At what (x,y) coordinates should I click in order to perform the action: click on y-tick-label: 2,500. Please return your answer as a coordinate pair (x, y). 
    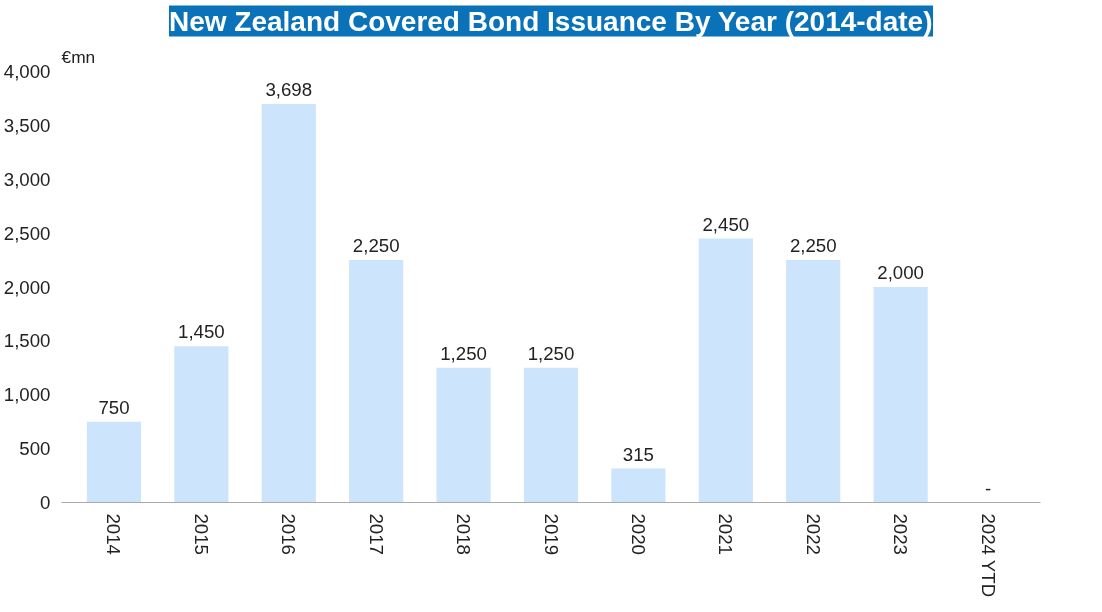
    Looking at the image, I should click on (27, 233).